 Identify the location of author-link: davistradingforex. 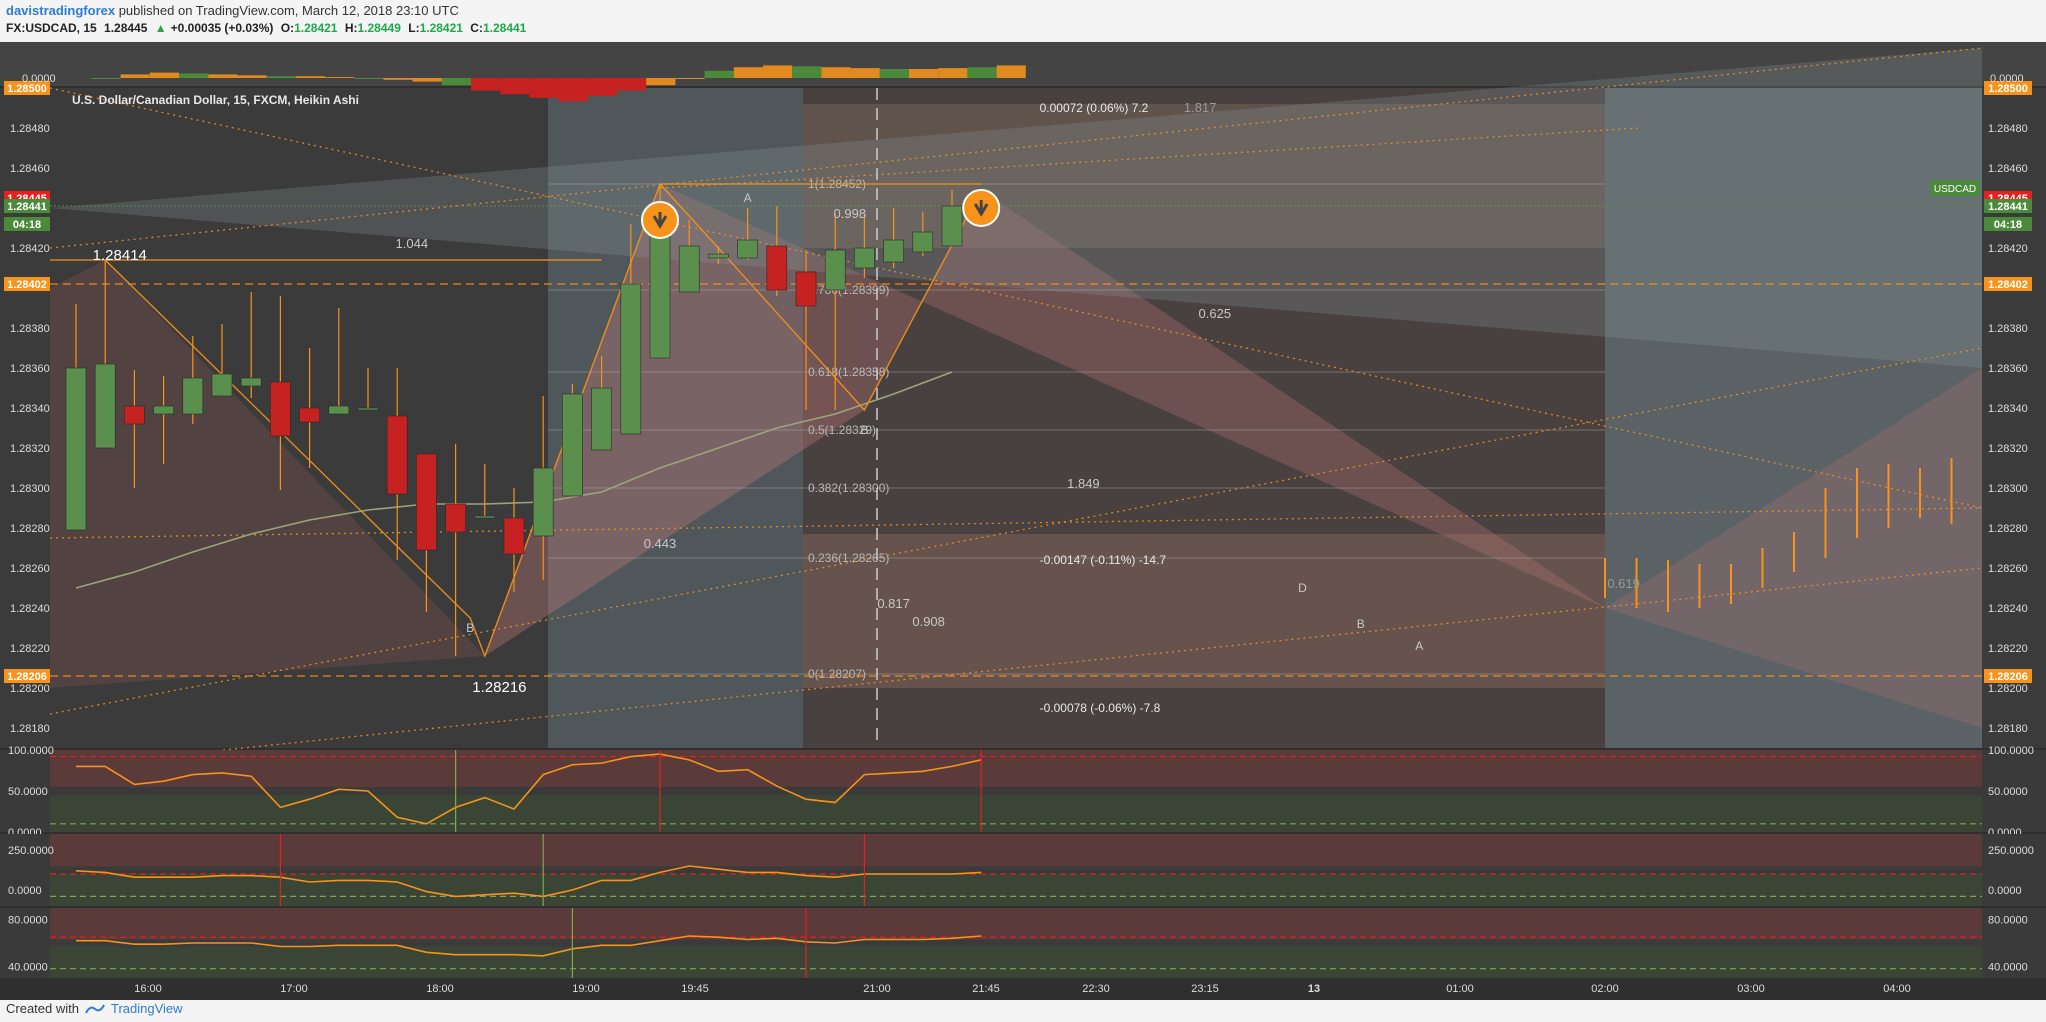
(61, 10).